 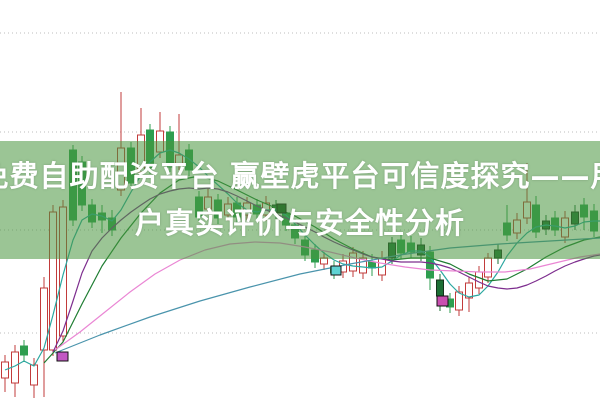 I want to click on headline-line-1: 免费自助配资平台 赢壁虎平台可信度探究——用, so click(x=300, y=176).